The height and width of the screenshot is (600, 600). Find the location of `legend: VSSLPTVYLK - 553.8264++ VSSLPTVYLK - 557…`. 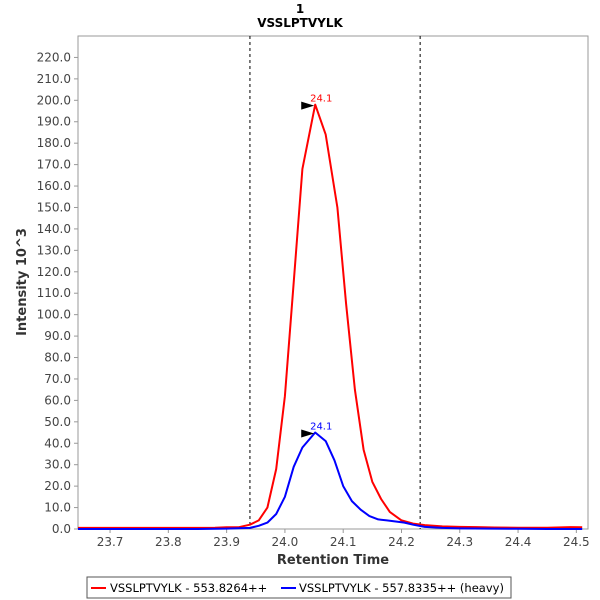

legend: VSSLPTVYLK - 553.8264++ VSSLPTVYLK - 557… is located at coordinates (299, 587).